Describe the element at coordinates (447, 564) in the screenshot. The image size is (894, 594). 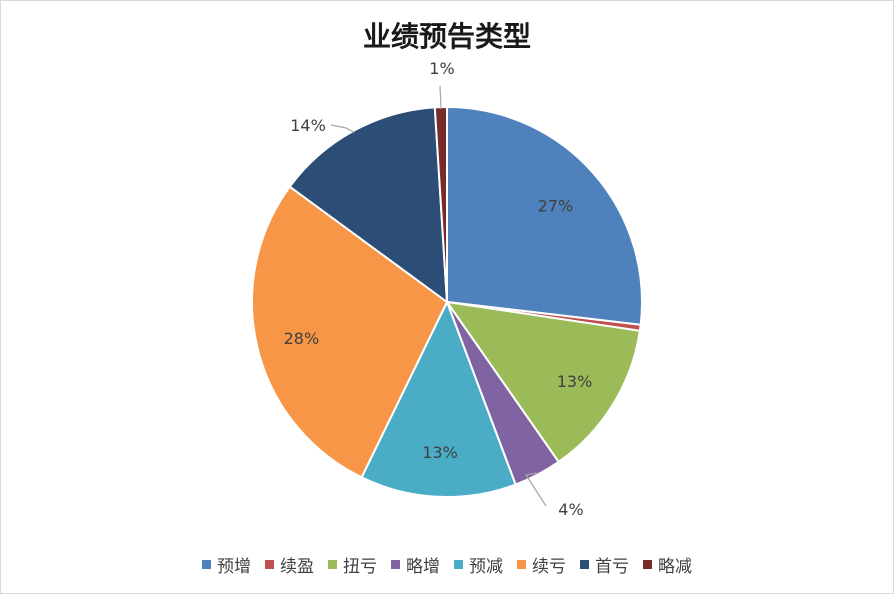
I see `chart-legend: 预增 续盈 扭亏 略增 预减 续亏 首亏 略减` at that location.